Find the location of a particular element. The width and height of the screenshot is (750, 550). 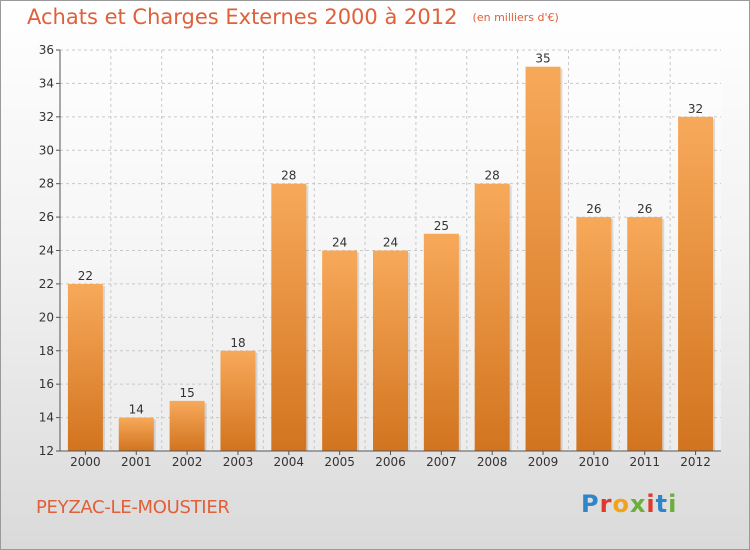

x-tick-label: 2000 is located at coordinates (85, 462).